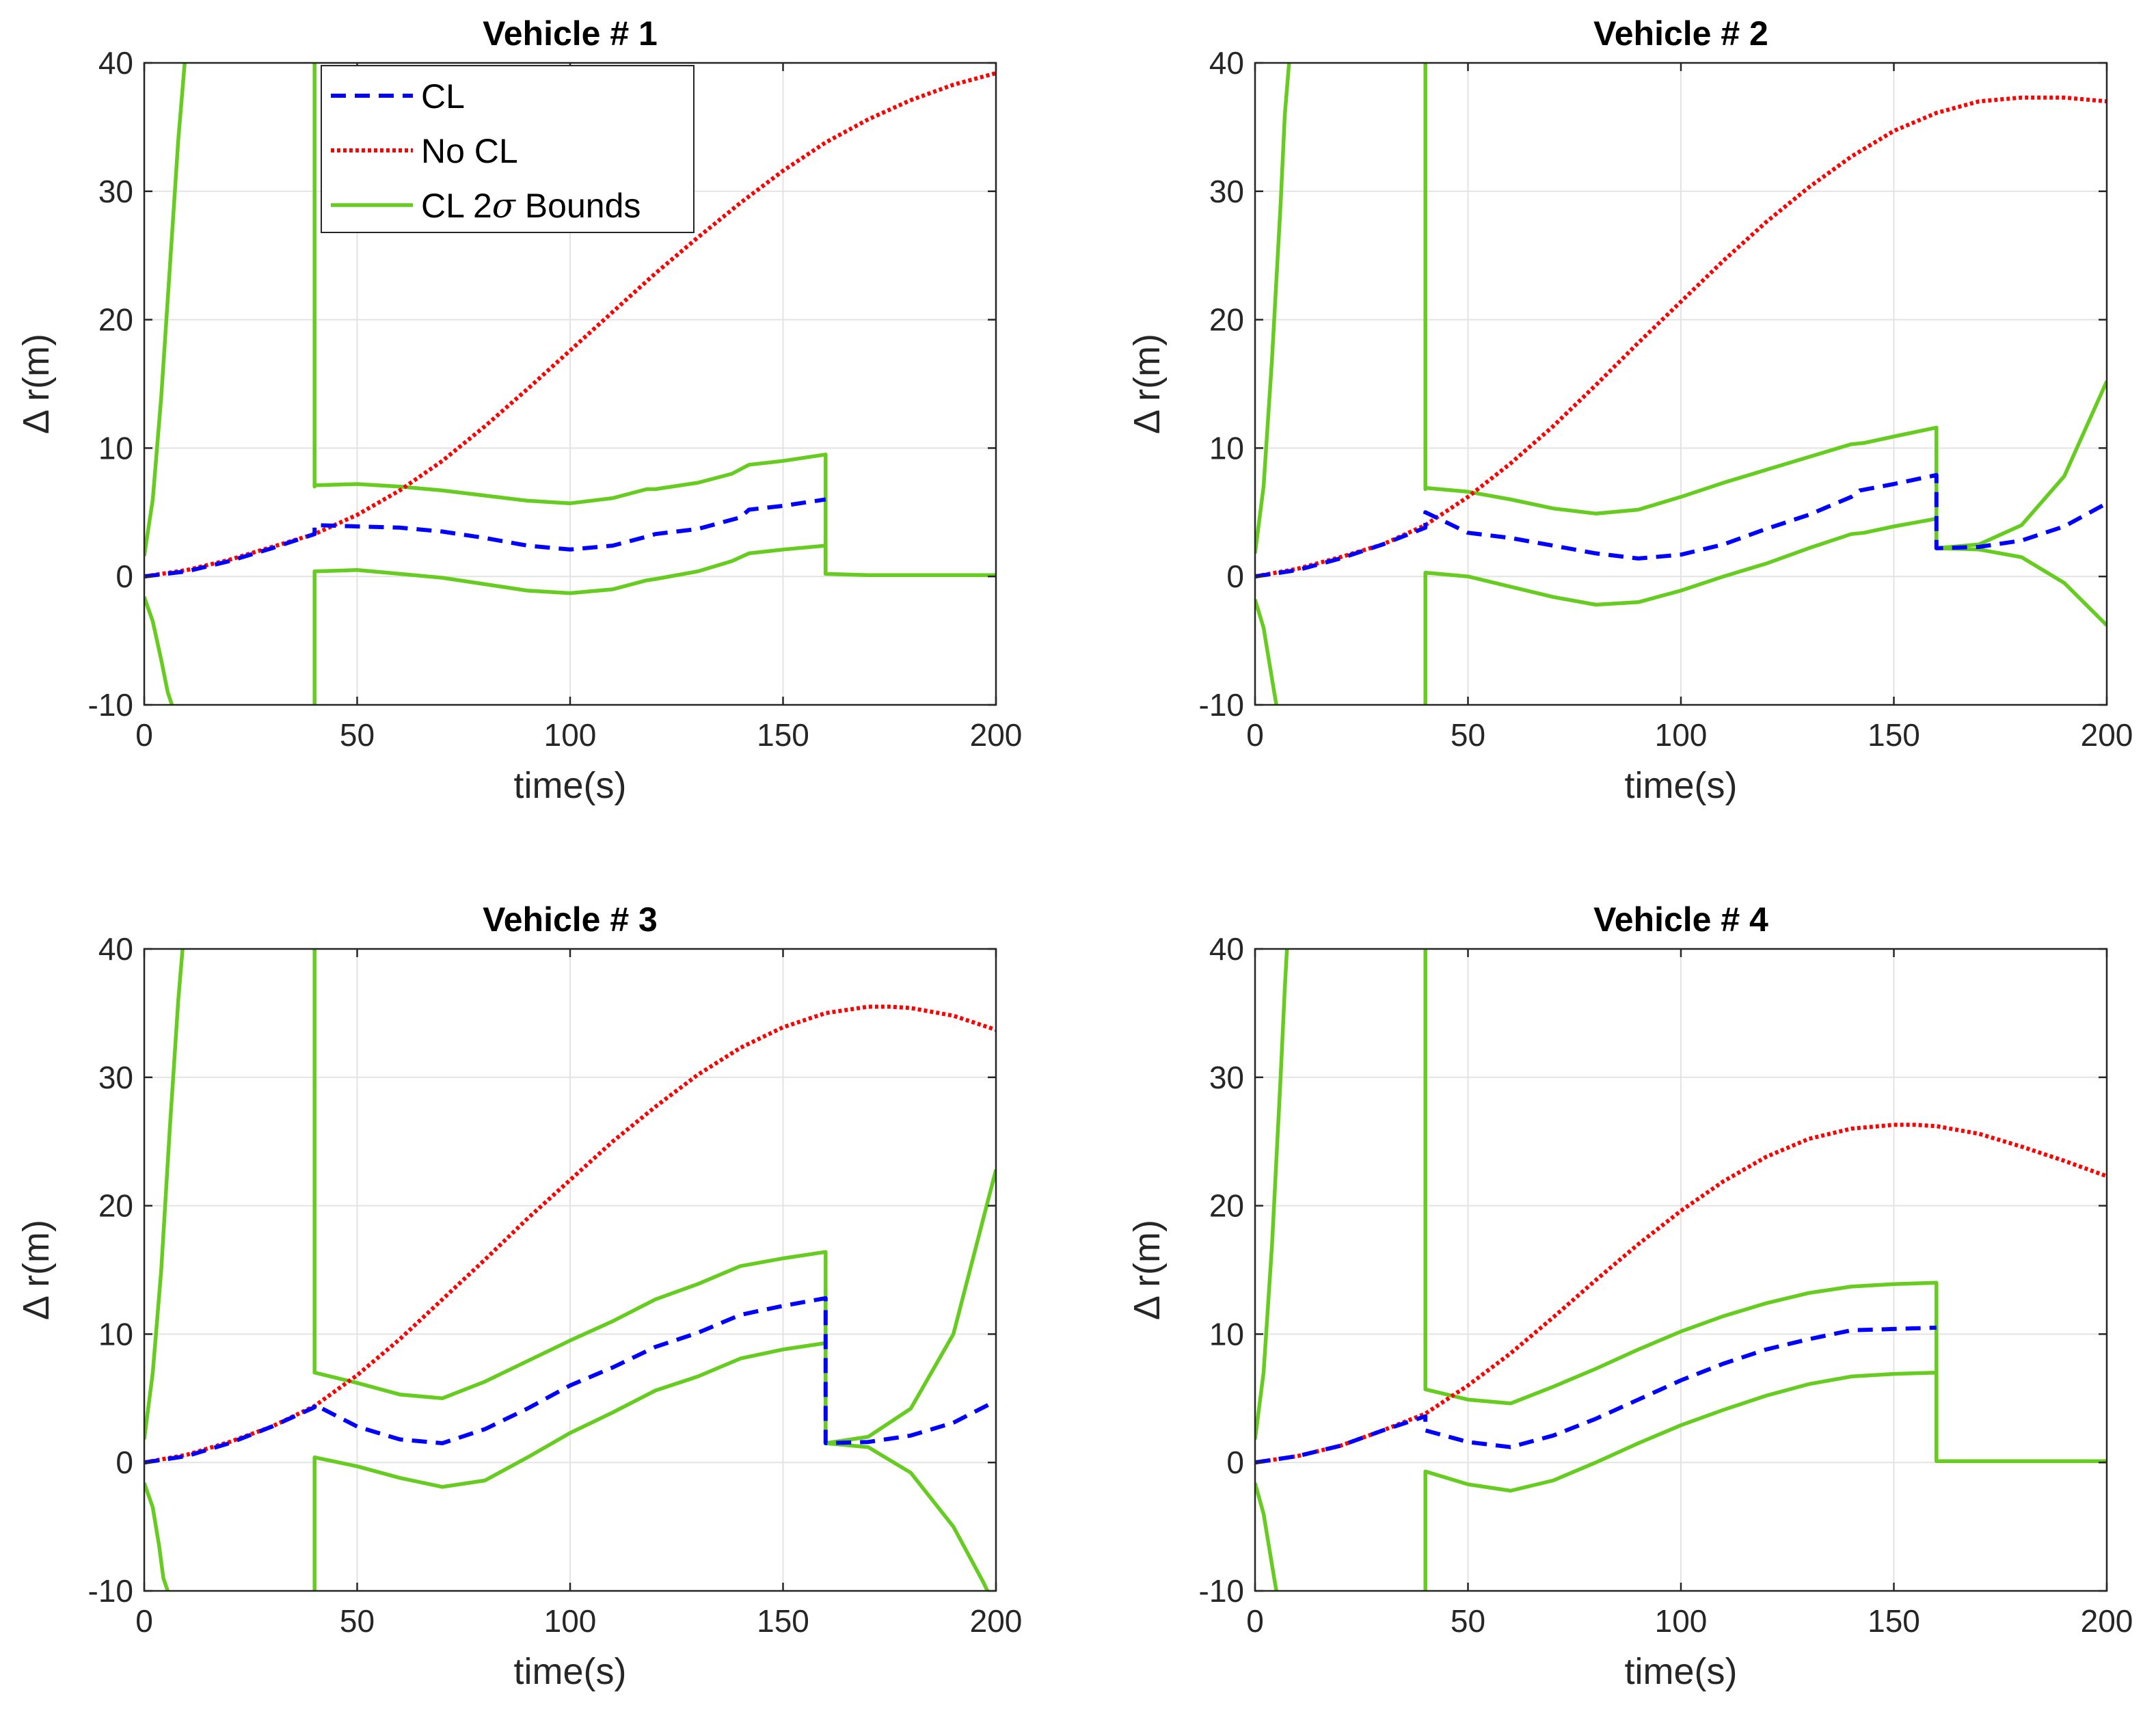 The image size is (2156, 1716). What do you see at coordinates (1680, 33) in the screenshot?
I see `chart-title: Vehicle # 2` at bounding box center [1680, 33].